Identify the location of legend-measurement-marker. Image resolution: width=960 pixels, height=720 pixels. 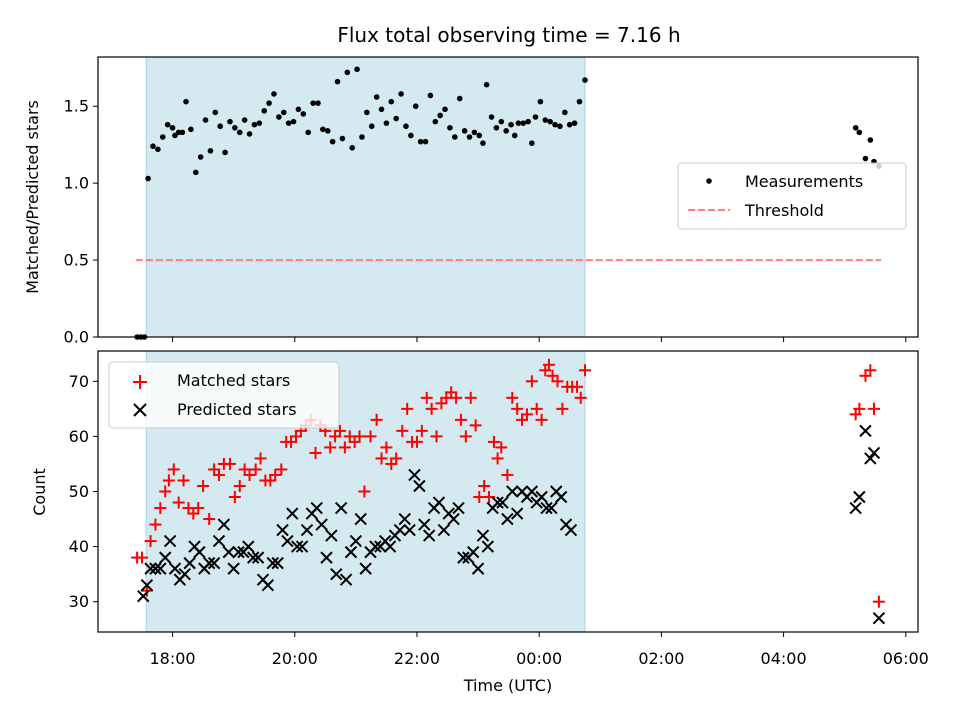
(709, 181).